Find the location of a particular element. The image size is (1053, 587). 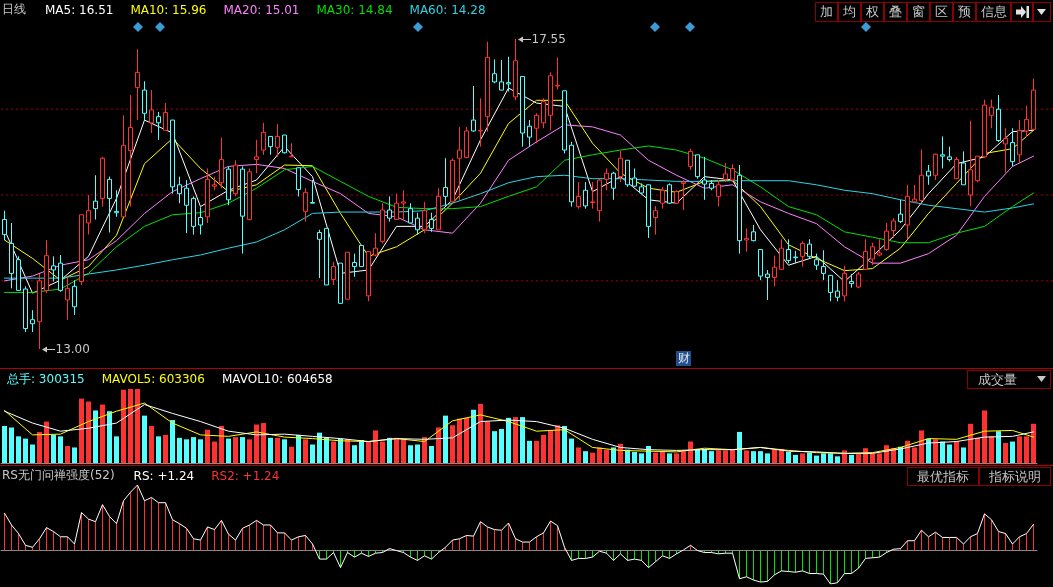

annotation: 17.55 is located at coordinates (548, 39).